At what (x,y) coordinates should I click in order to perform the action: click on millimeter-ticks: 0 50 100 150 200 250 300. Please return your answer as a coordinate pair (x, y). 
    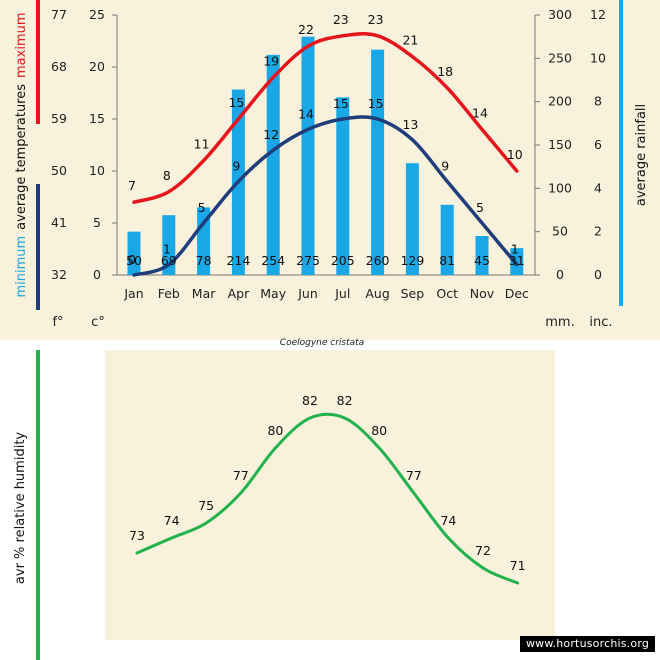
    Looking at the image, I should click on (553, 144).